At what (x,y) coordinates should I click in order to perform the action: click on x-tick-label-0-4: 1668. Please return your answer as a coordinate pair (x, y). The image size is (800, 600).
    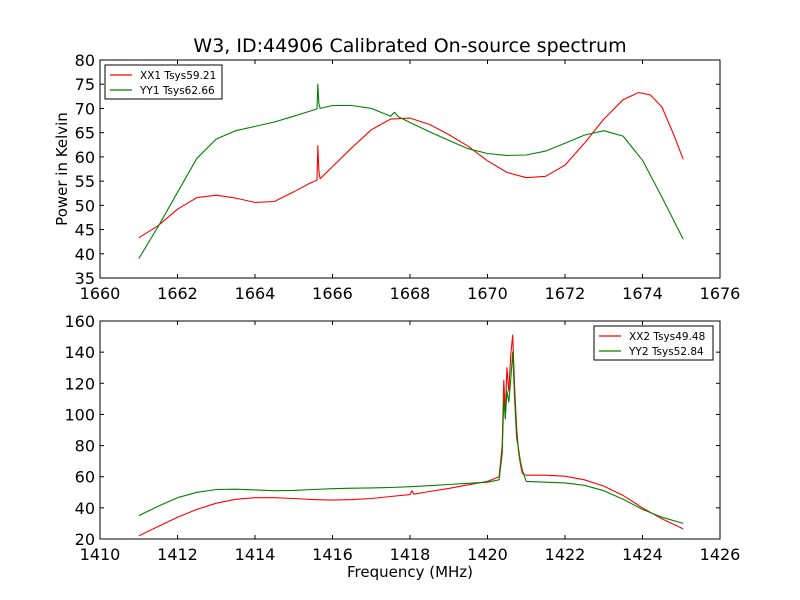
    Looking at the image, I should click on (410, 293).